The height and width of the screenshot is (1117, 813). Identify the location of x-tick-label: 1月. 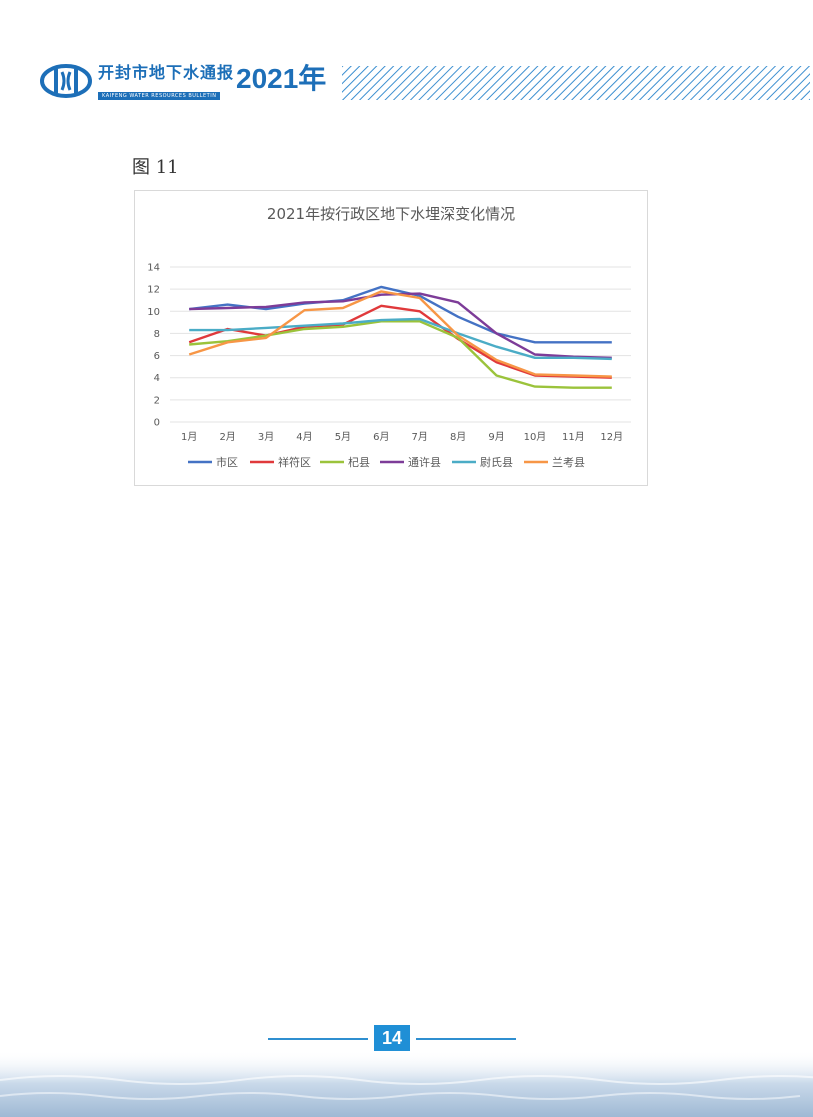
(189, 437).